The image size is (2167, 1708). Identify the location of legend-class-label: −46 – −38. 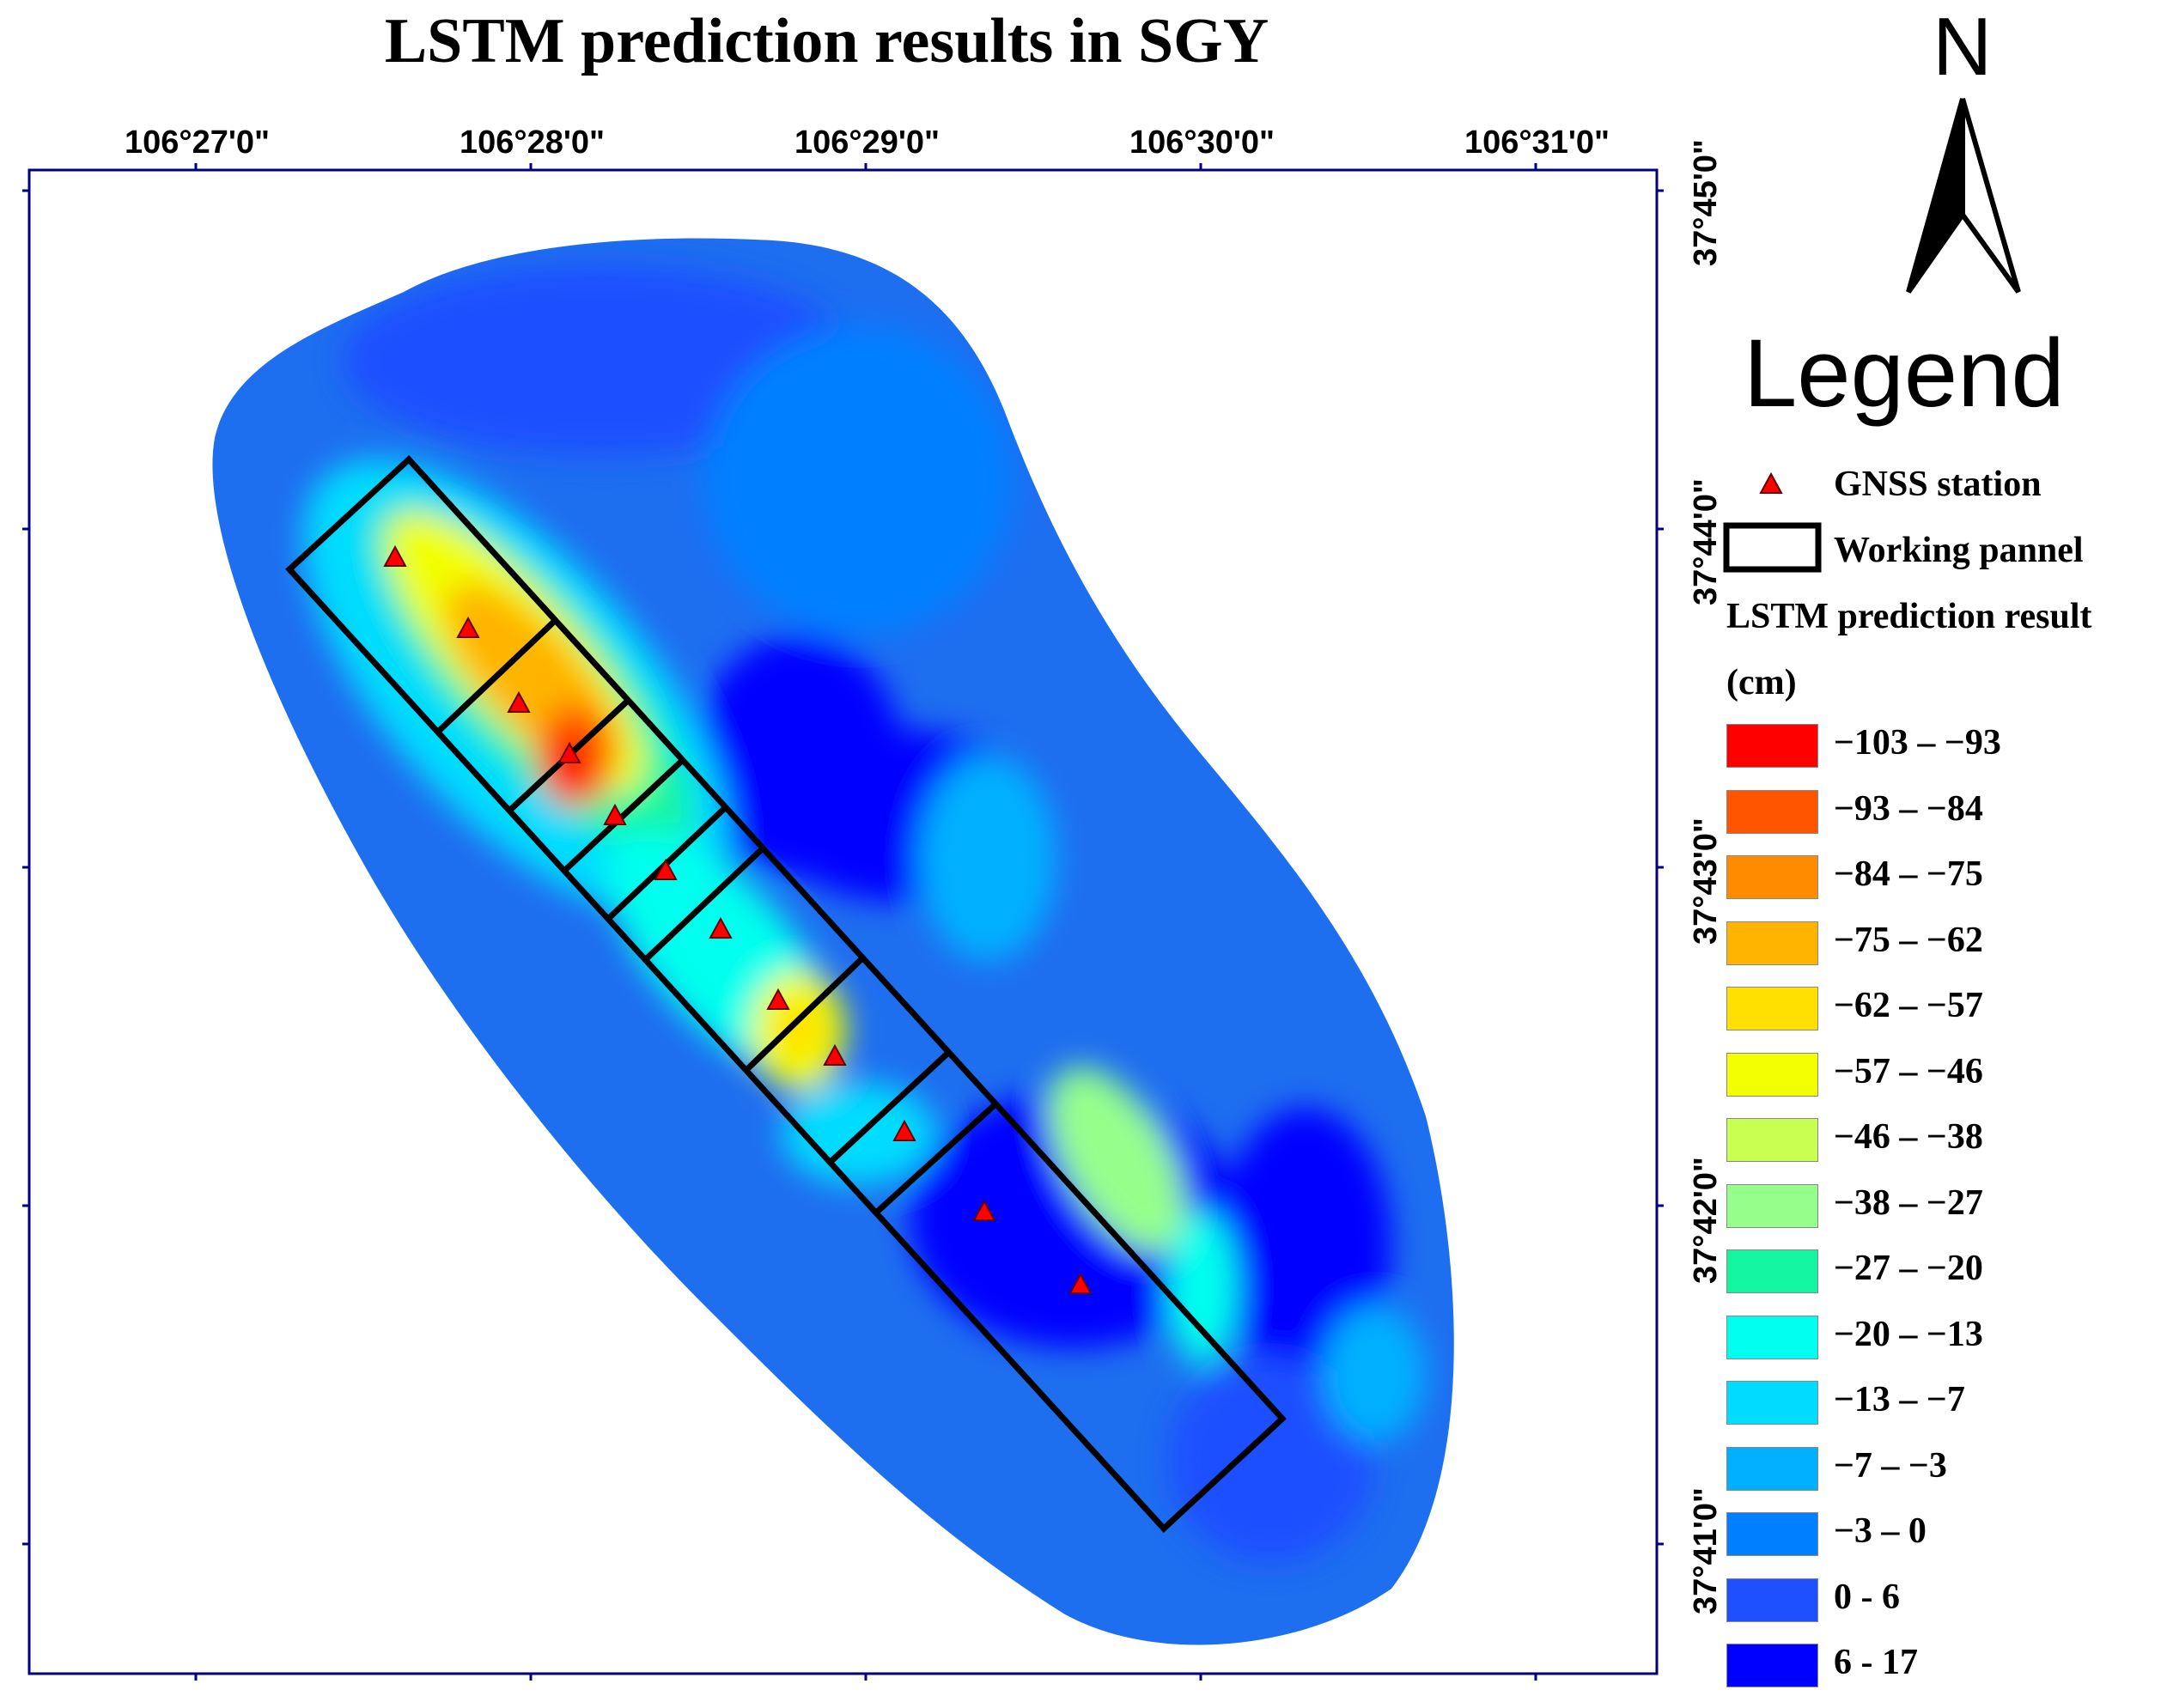
(1908, 1137).